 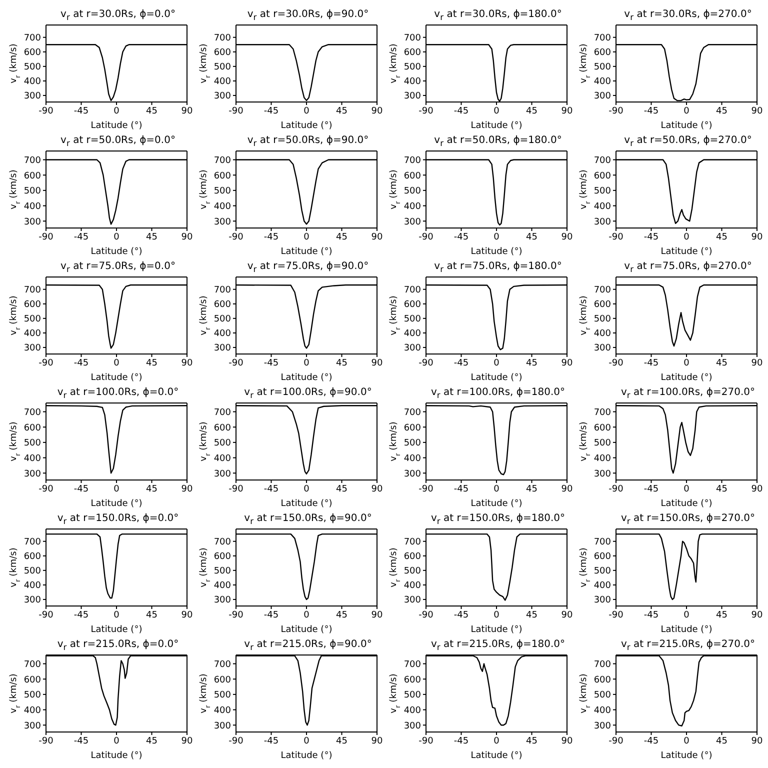 What do you see at coordinates (688, 15) in the screenshot?
I see `chart-title: v$_{r}$ at r=30.0Rs, ϕ=270.0°` at bounding box center [688, 15].